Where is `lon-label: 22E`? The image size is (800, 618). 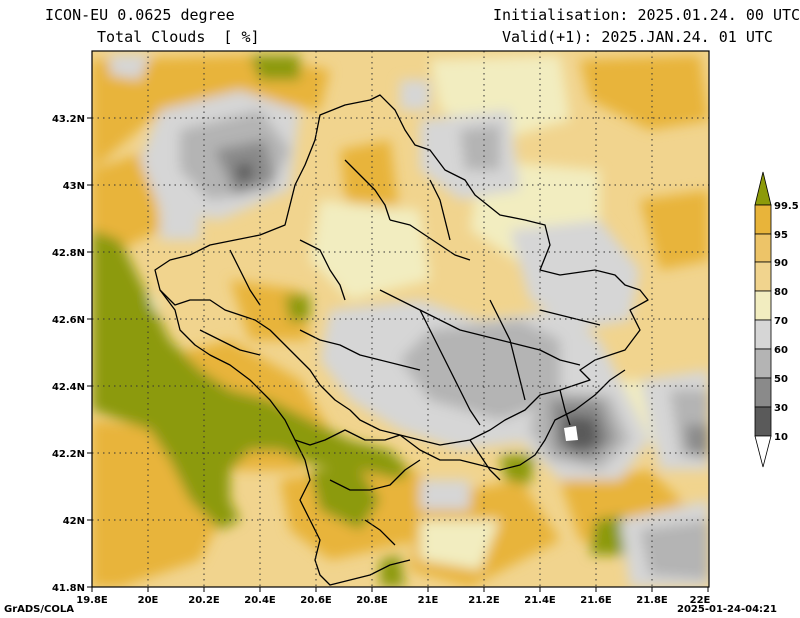 lon-label: 22E is located at coordinates (700, 600).